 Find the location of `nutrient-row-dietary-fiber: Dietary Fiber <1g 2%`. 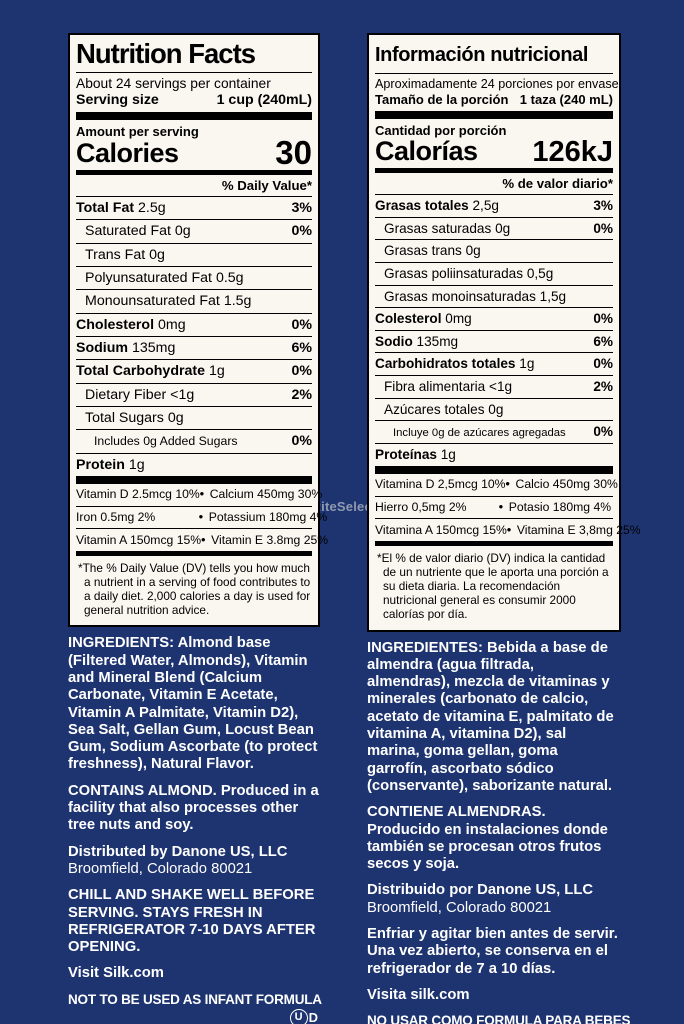

nutrient-row-dietary-fiber: Dietary Fiber <1g 2% is located at coordinates (194, 395).